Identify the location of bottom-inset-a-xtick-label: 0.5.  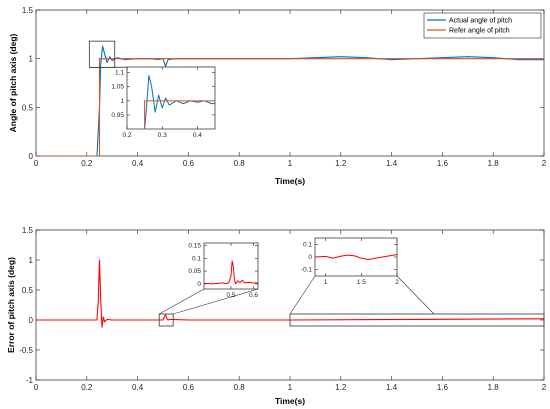
(230, 295).